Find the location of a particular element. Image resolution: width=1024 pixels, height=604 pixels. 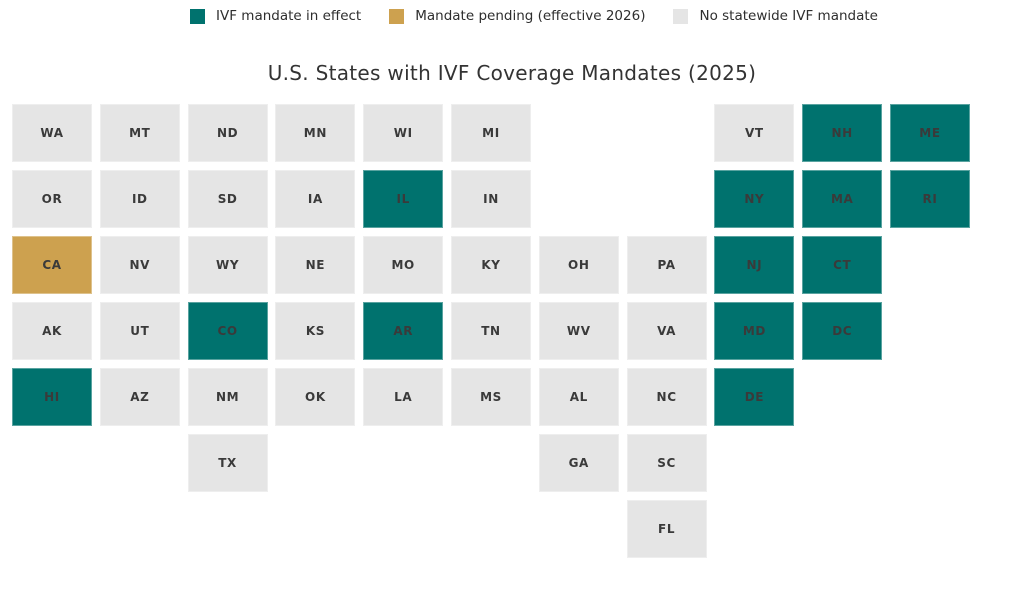

state-tile-ma: MA is located at coordinates (842, 199).